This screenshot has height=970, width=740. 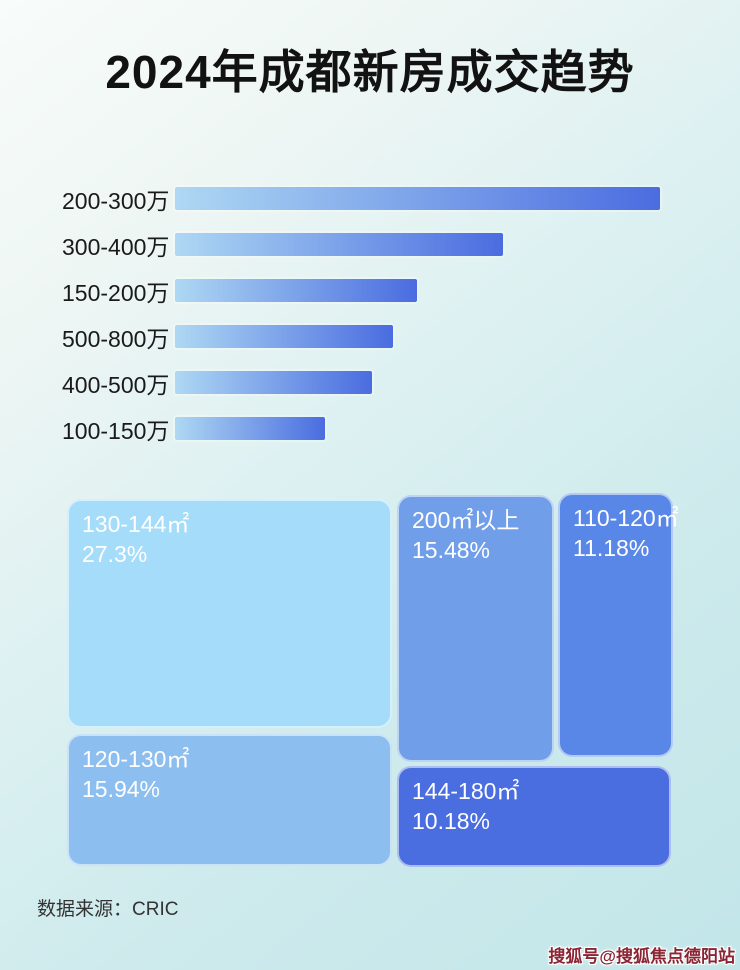 What do you see at coordinates (451, 550) in the screenshot?
I see `tile-value: 15.48%` at bounding box center [451, 550].